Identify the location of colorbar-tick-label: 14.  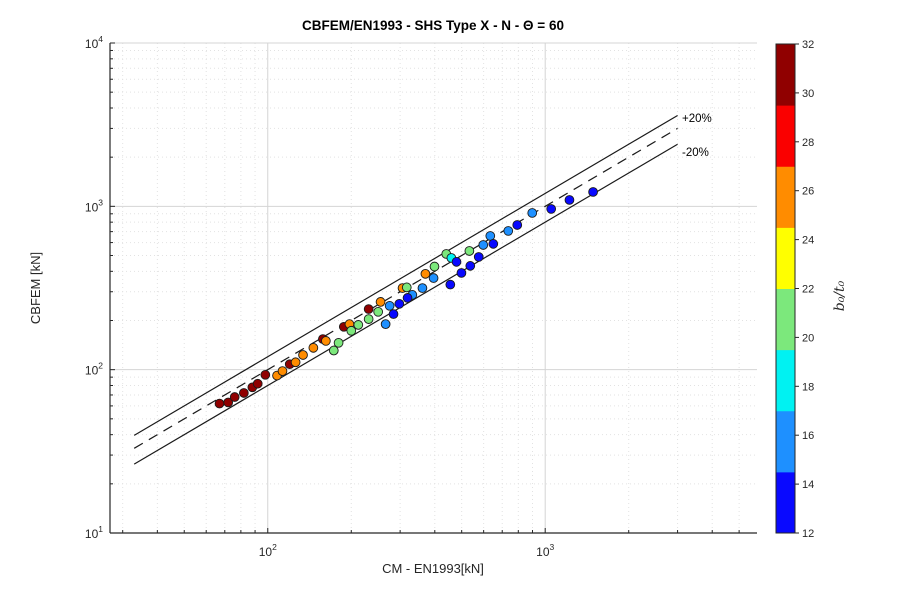
(808, 485).